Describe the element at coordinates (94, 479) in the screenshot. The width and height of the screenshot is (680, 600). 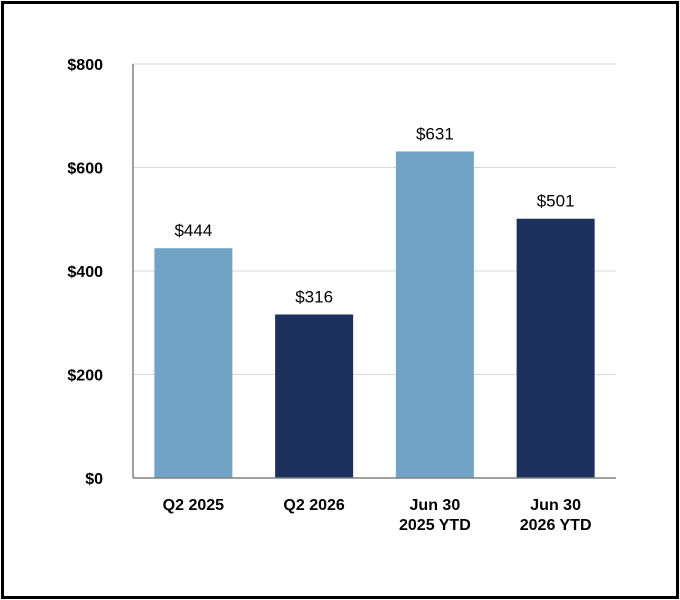
I see `y-tick-label: $0` at that location.